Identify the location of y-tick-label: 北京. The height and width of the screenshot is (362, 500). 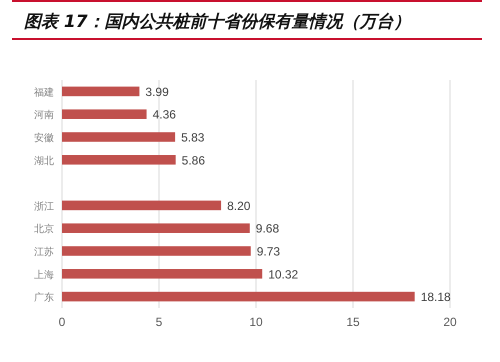
(44, 229).